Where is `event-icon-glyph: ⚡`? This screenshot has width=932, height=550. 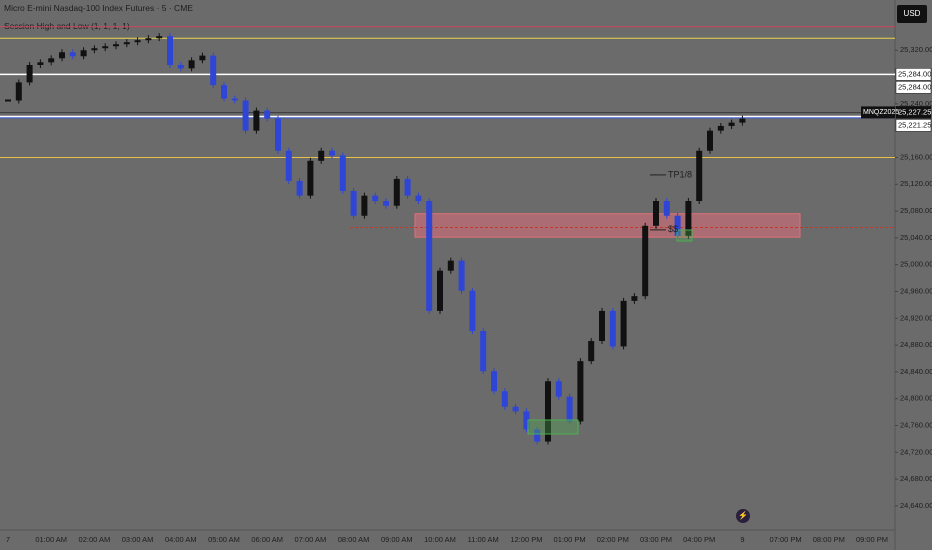
event-icon-glyph: ⚡ is located at coordinates (743, 515).